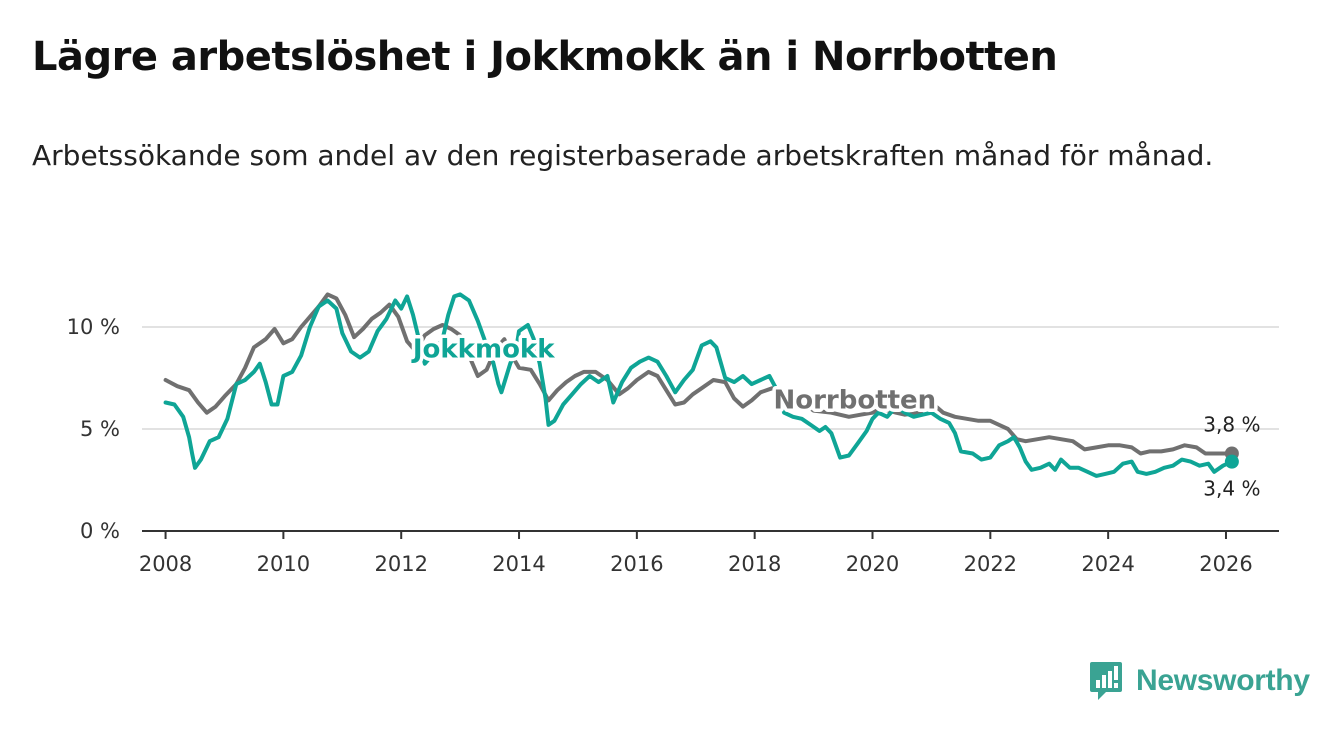 The image size is (1340, 734). I want to click on x-tick-label: 2010, so click(283, 564).